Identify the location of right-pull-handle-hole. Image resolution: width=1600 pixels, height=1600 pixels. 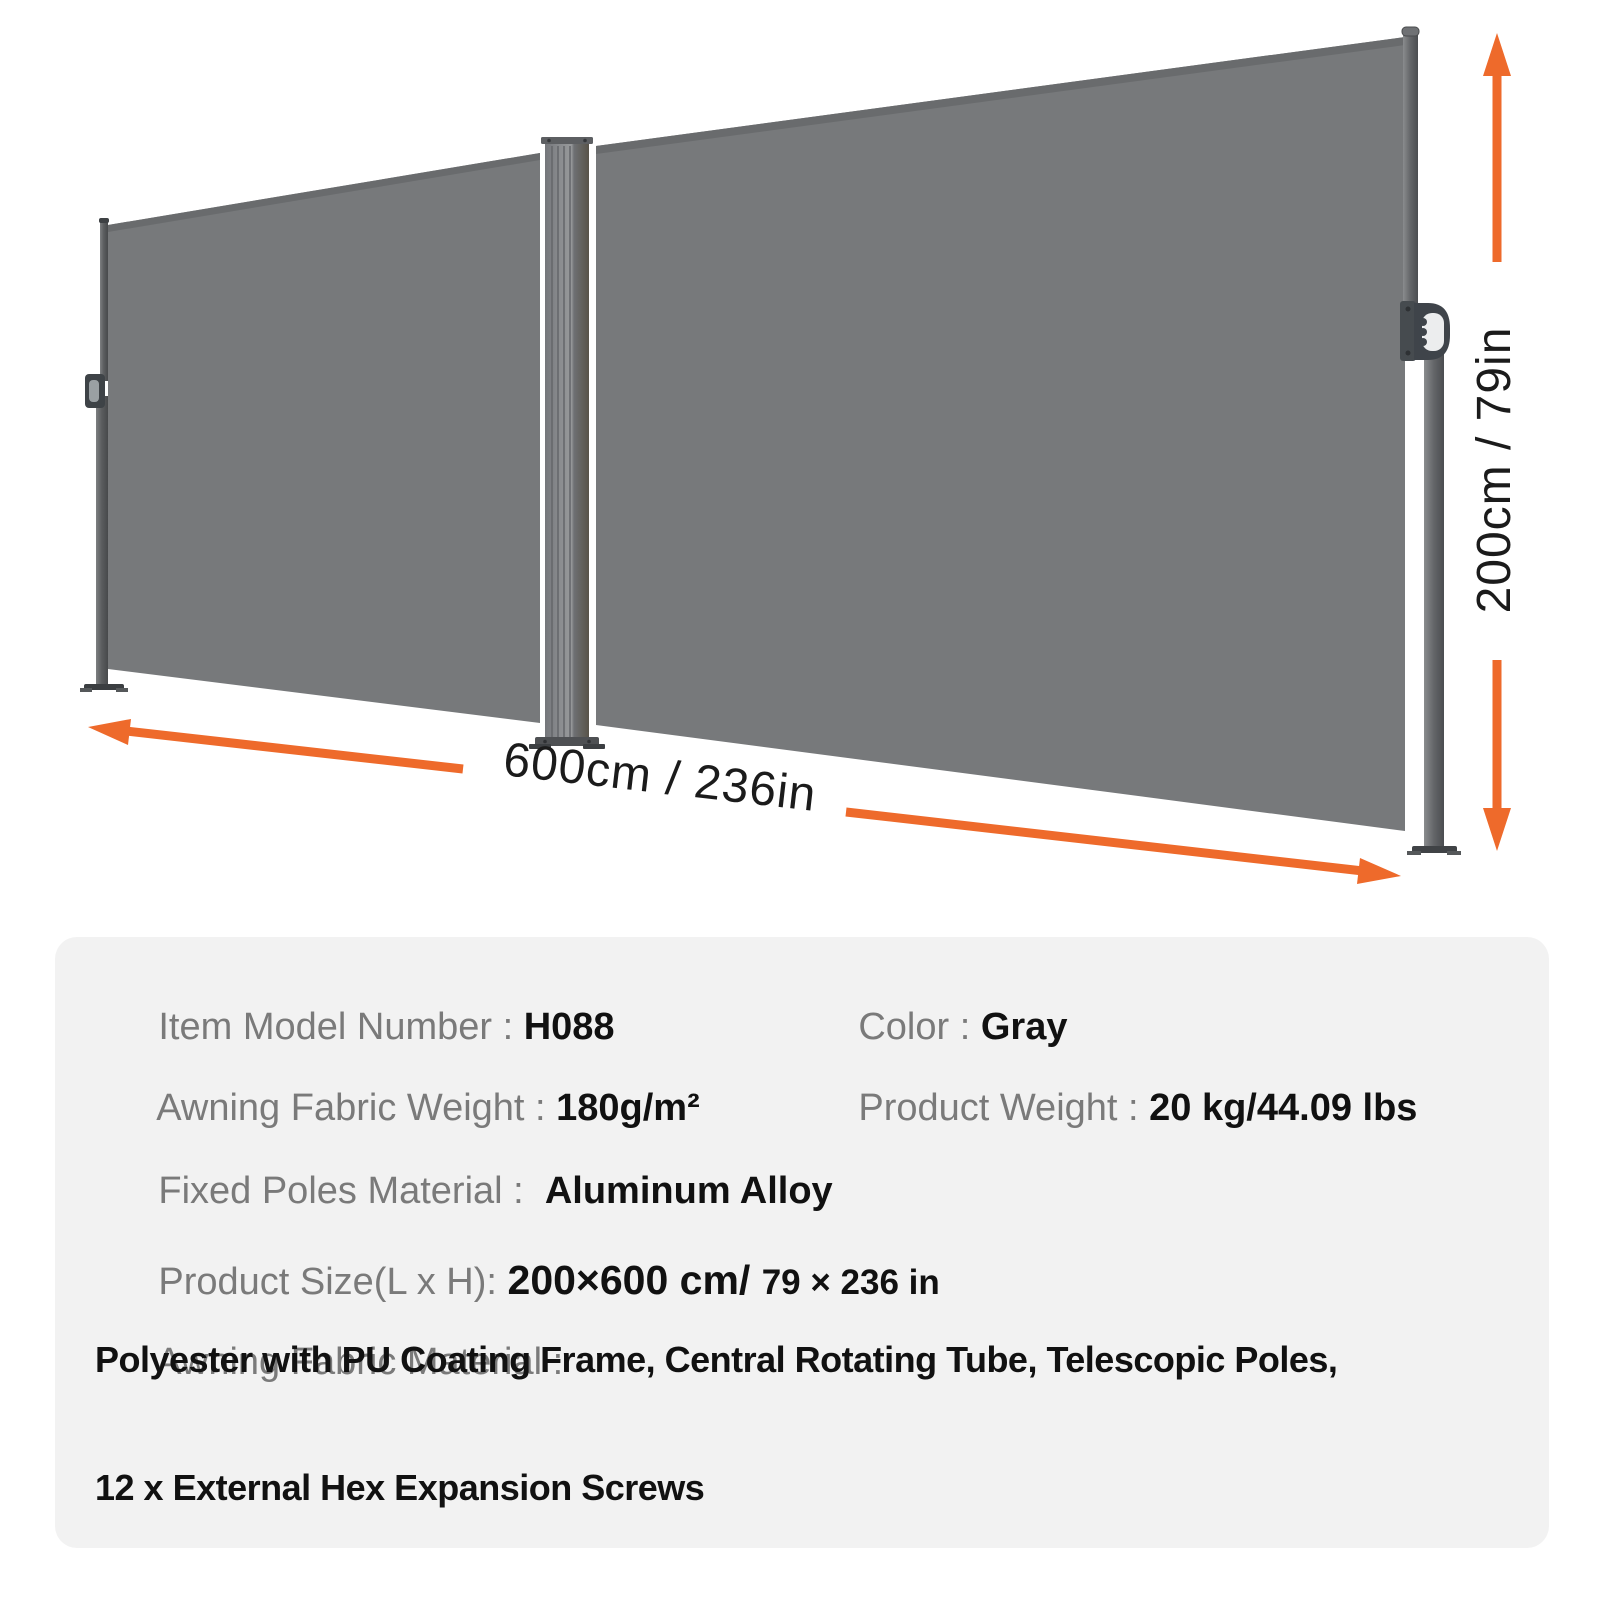
(1433, 332).